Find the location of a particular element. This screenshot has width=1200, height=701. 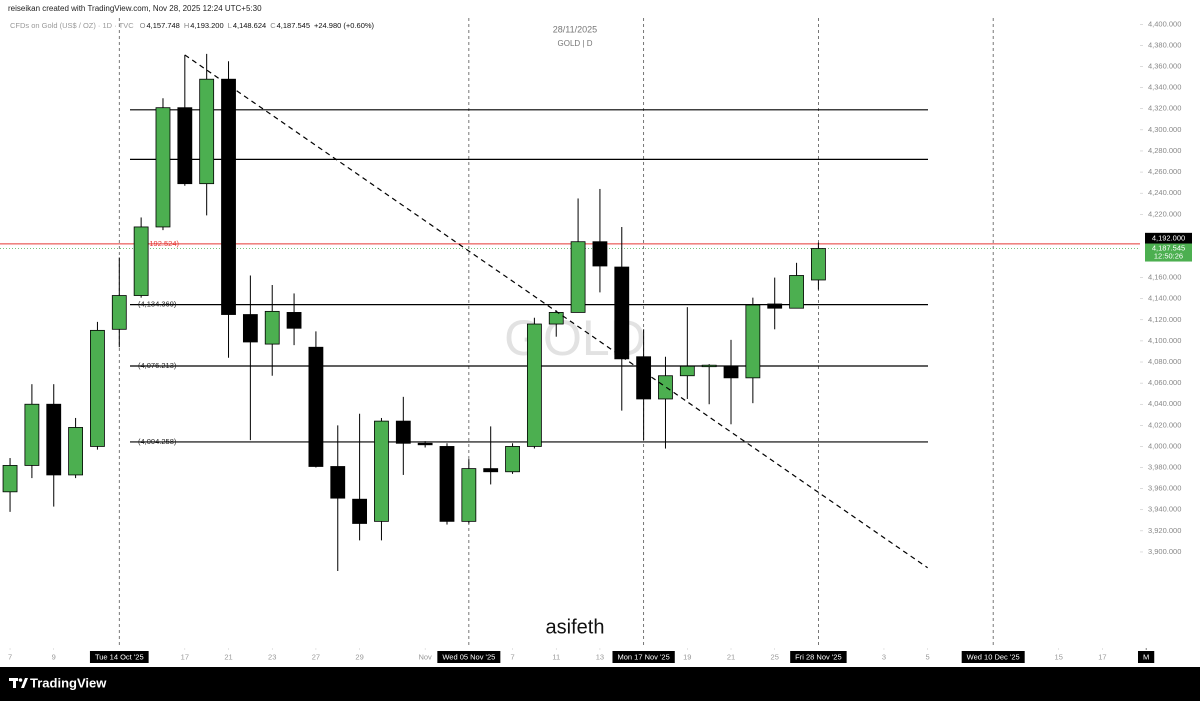

y-tick-label: 4,380.000 is located at coordinates (1164, 44).